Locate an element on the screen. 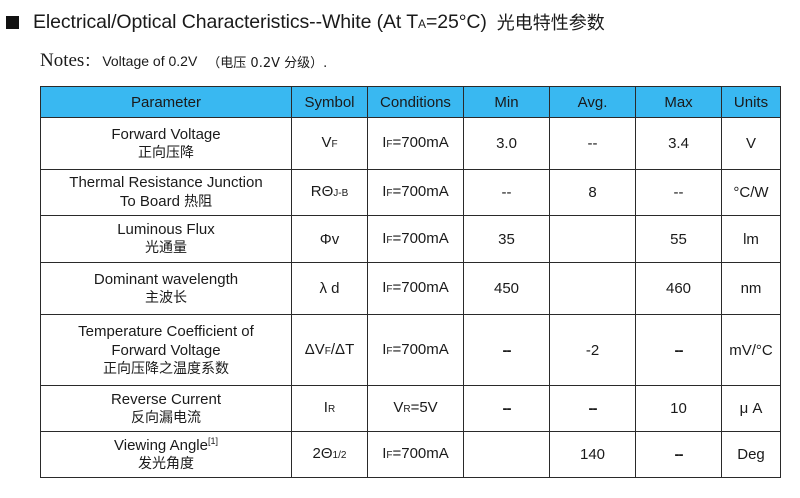 The image size is (800, 498). symbol-cell: ΔVF/ΔT is located at coordinates (329, 350).